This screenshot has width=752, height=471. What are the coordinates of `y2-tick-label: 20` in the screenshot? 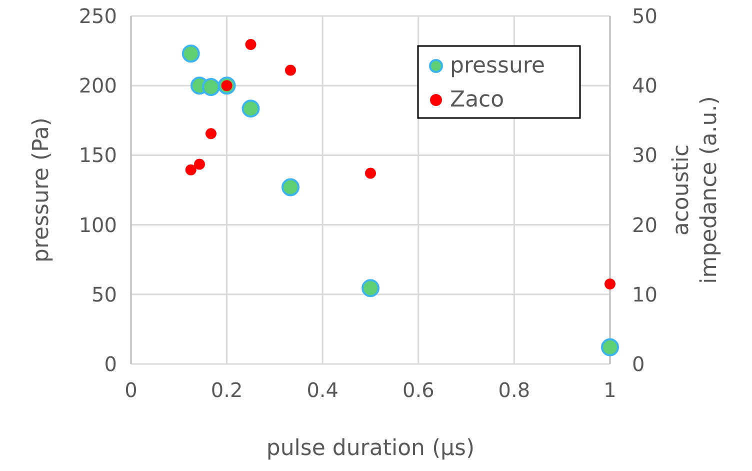 It's located at (645, 224).